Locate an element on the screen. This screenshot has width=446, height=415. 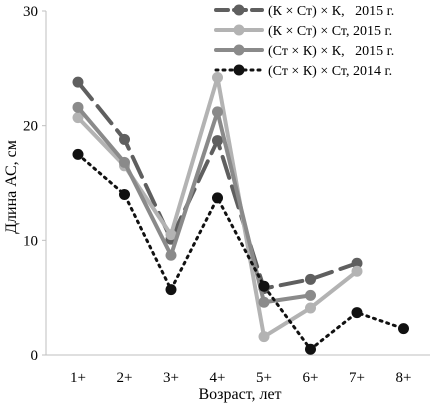
legend-label: (К × Ст) × К, 2015 г. is located at coordinates (331, 11).